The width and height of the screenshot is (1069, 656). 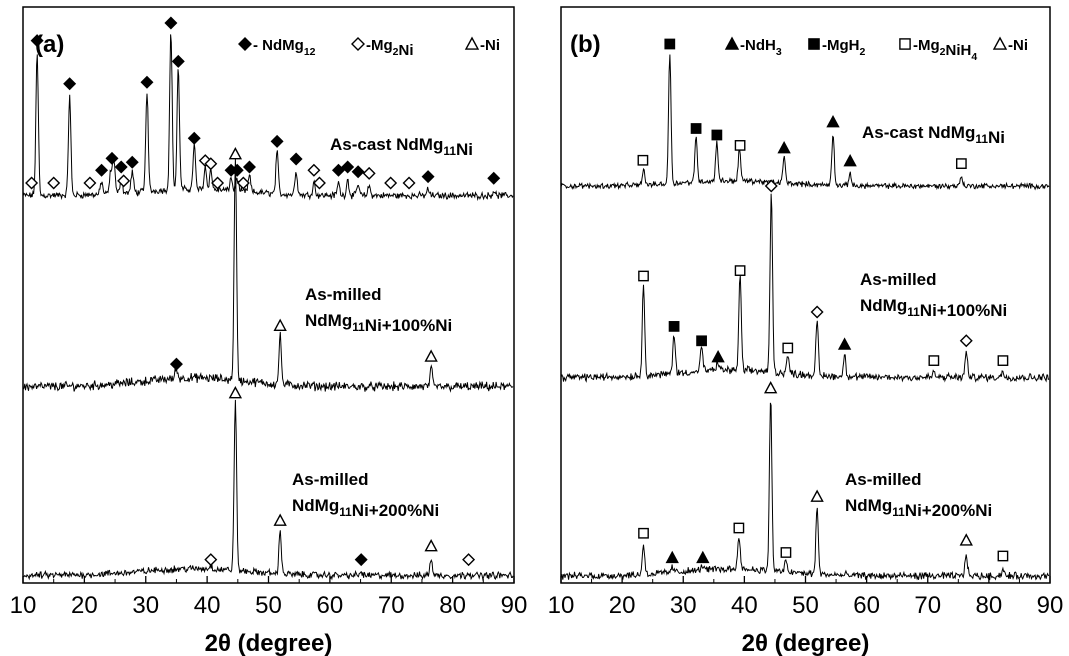 I want to click on x-axis-label: 2θ (degree), so click(x=269, y=643).